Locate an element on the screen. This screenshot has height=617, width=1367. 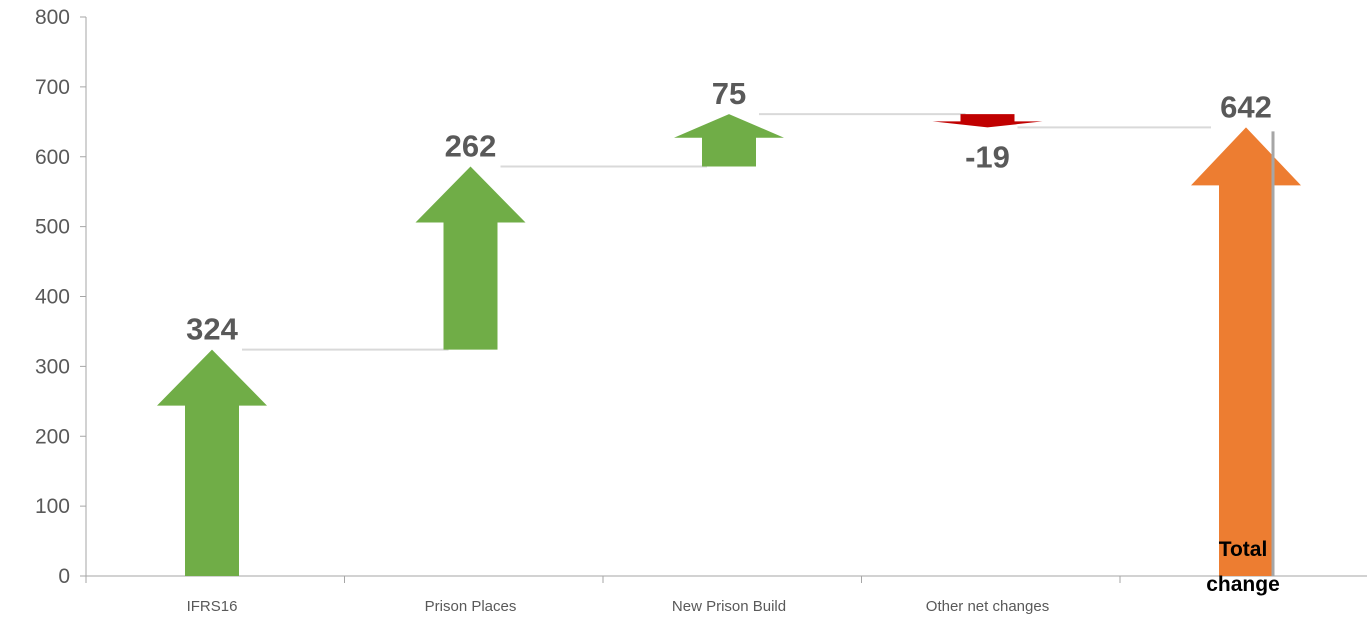
data-label-4: -19 is located at coordinates (987, 156).